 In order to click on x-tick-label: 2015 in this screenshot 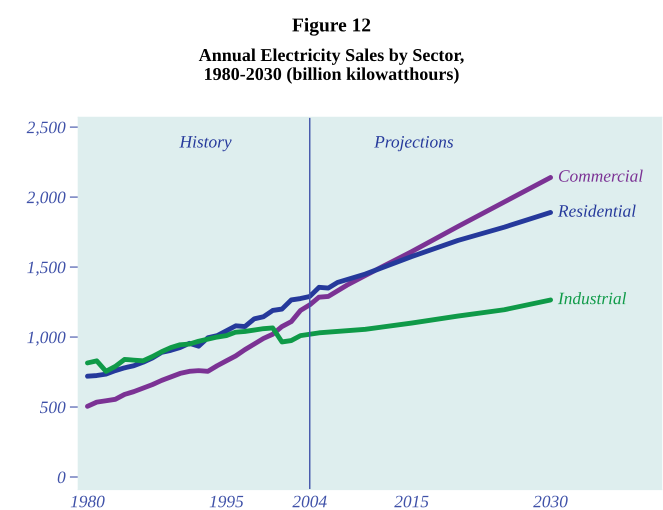, I will do `click(411, 502)`.